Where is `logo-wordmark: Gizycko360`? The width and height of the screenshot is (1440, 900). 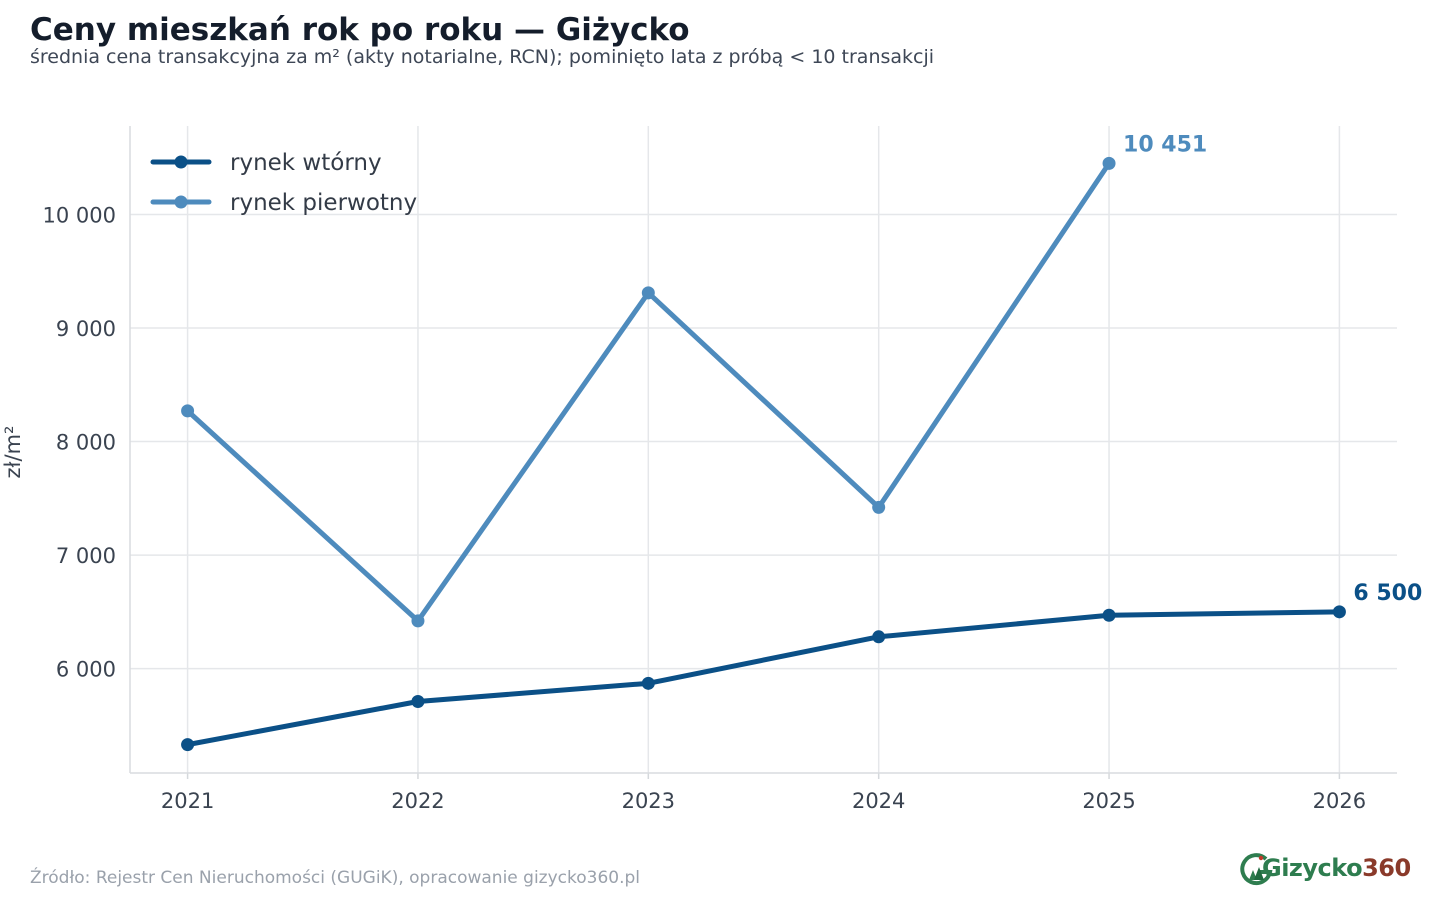
logo-wordmark: Gizycko360 is located at coordinates (1336, 868).